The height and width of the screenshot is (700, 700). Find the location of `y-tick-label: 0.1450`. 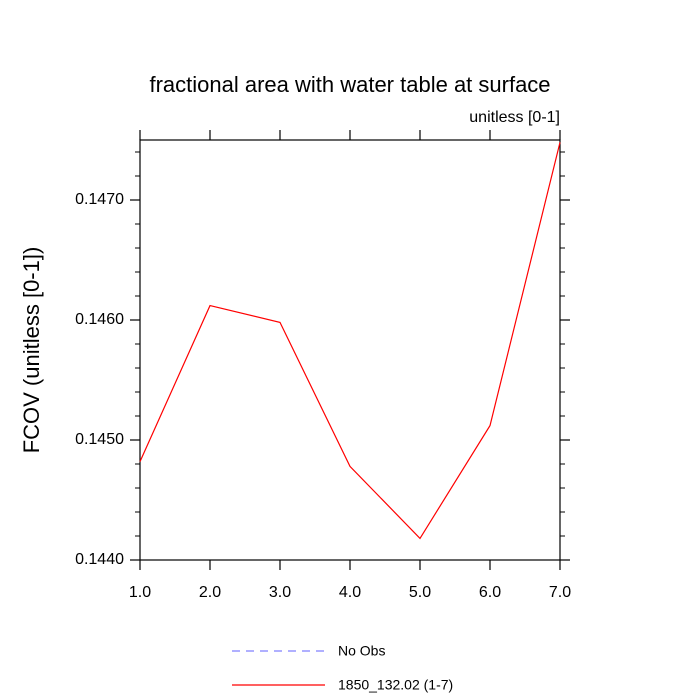

y-tick-label: 0.1450 is located at coordinates (99, 439).